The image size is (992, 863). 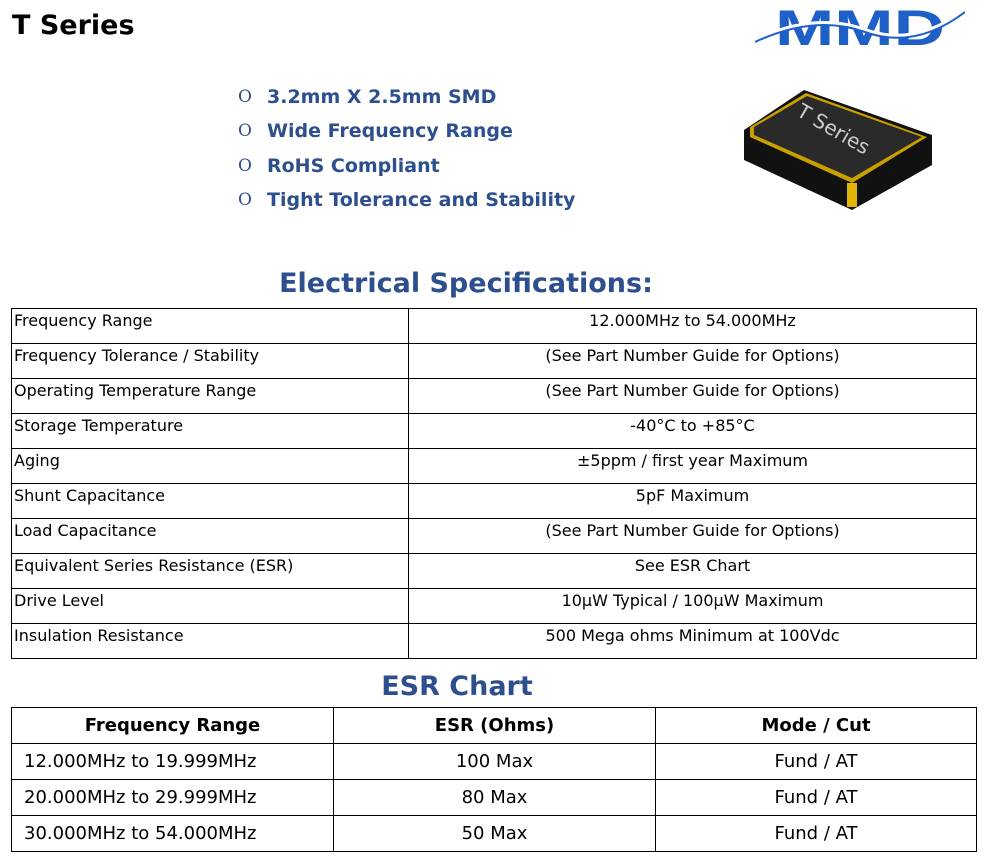 What do you see at coordinates (692, 466) in the screenshot?
I see `spec-value: ±5ppm / first year Maximum` at bounding box center [692, 466].